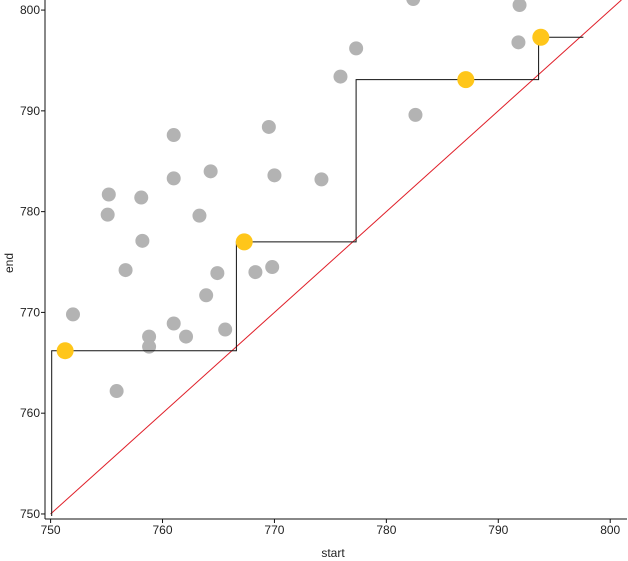 The image size is (628, 561). I want to click on x-tick-label: 790, so click(498, 530).